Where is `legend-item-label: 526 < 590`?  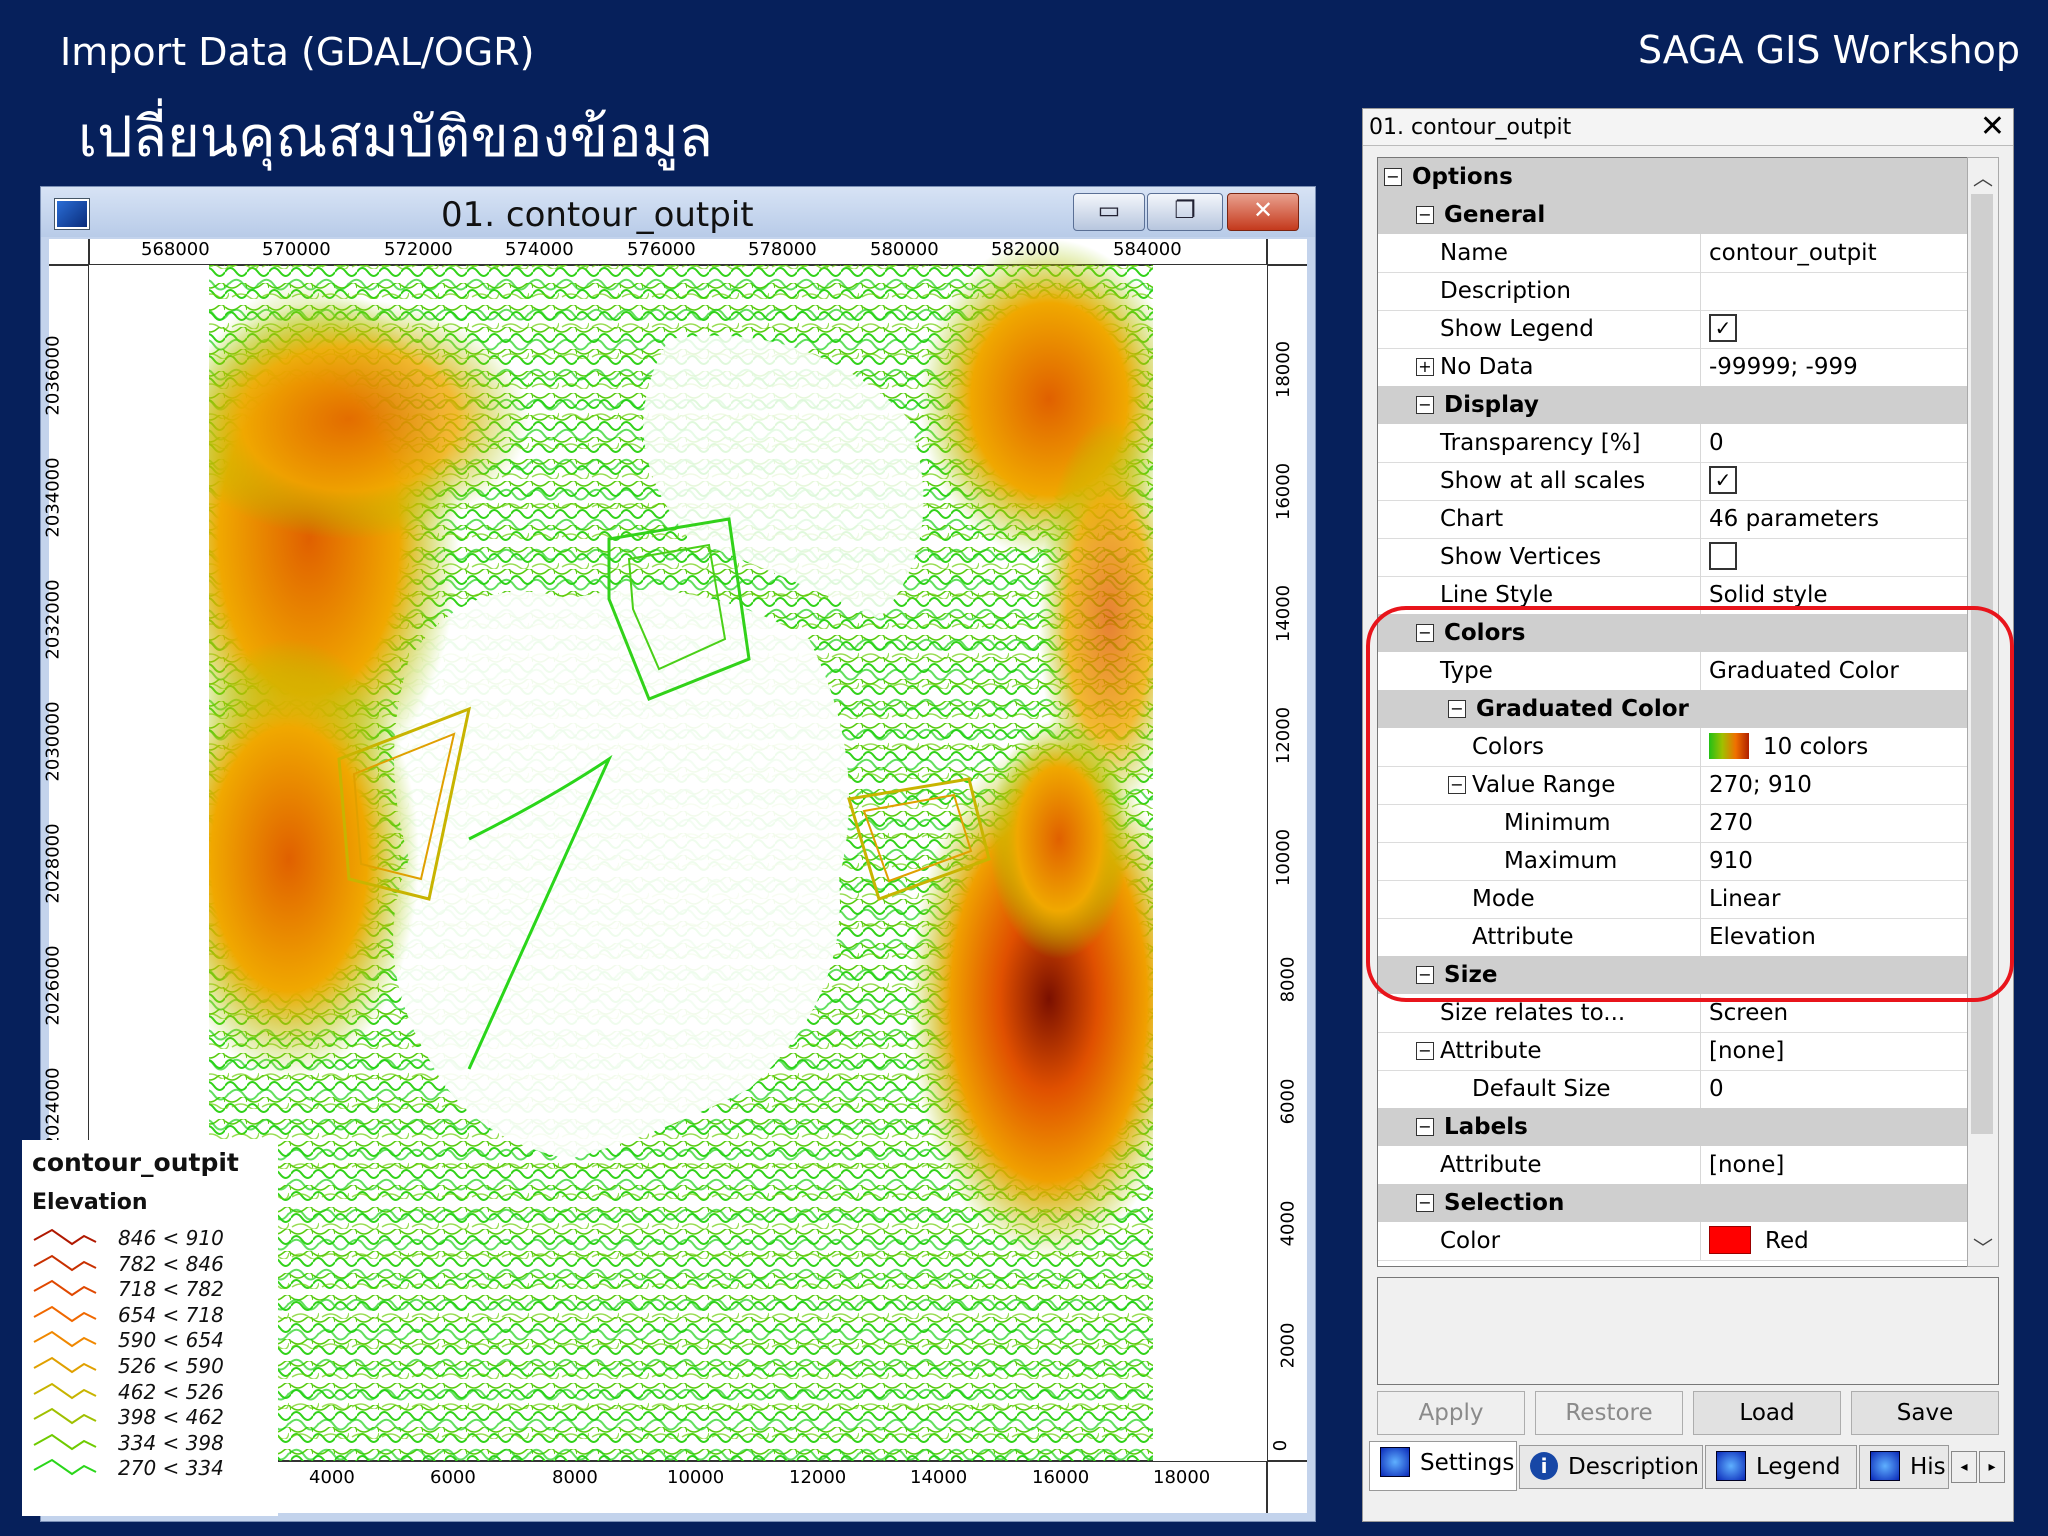
legend-item-label: 526 < 590 is located at coordinates (171, 1366).